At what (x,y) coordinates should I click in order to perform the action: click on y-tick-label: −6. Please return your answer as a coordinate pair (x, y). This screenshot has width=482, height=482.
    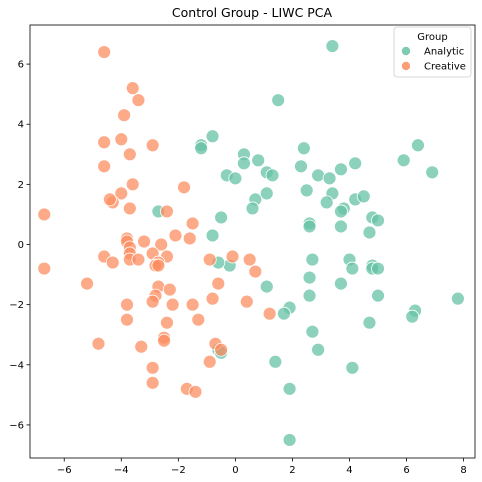
    Looking at the image, I should click on (16, 425).